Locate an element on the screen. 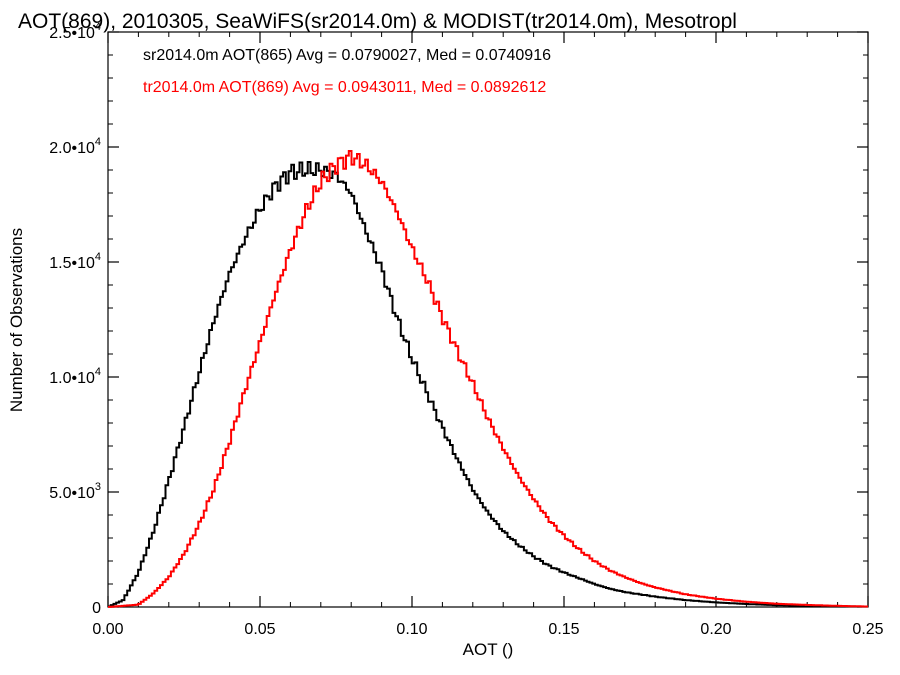 This screenshot has height=675, width=900. y-tick-label: 0 is located at coordinates (96, 608).